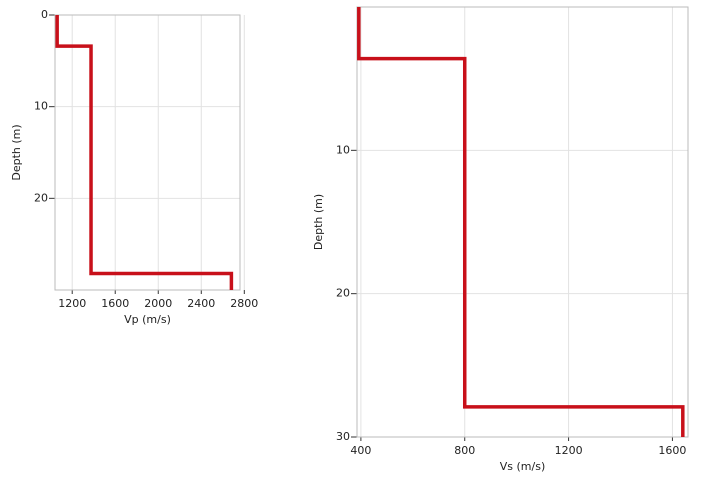 The height and width of the screenshot is (484, 703). I want to click on x-tick-label: 2800, so click(244, 303).